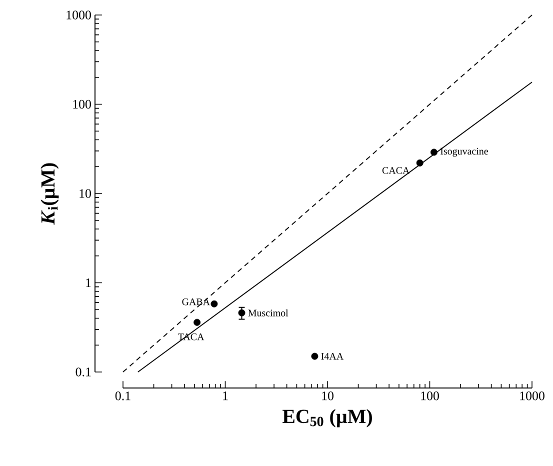  I want to click on x-tick-label: 100, so click(430, 396).